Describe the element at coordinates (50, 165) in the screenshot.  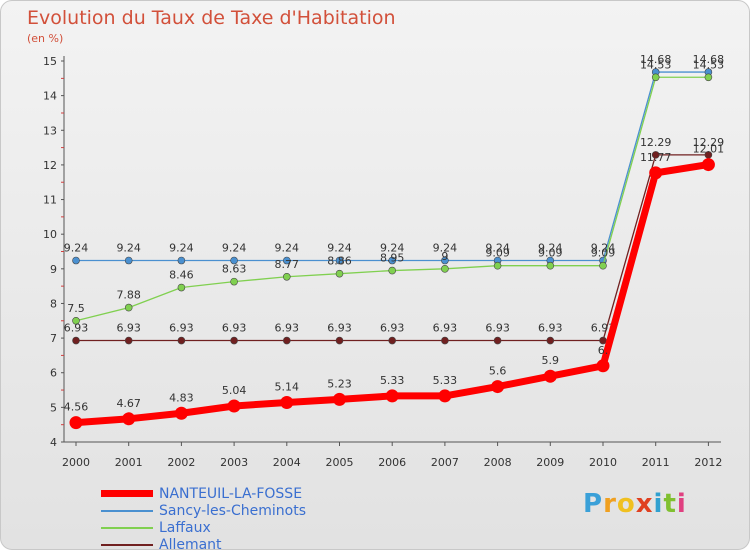
I see `y-tick-label: 12` at that location.